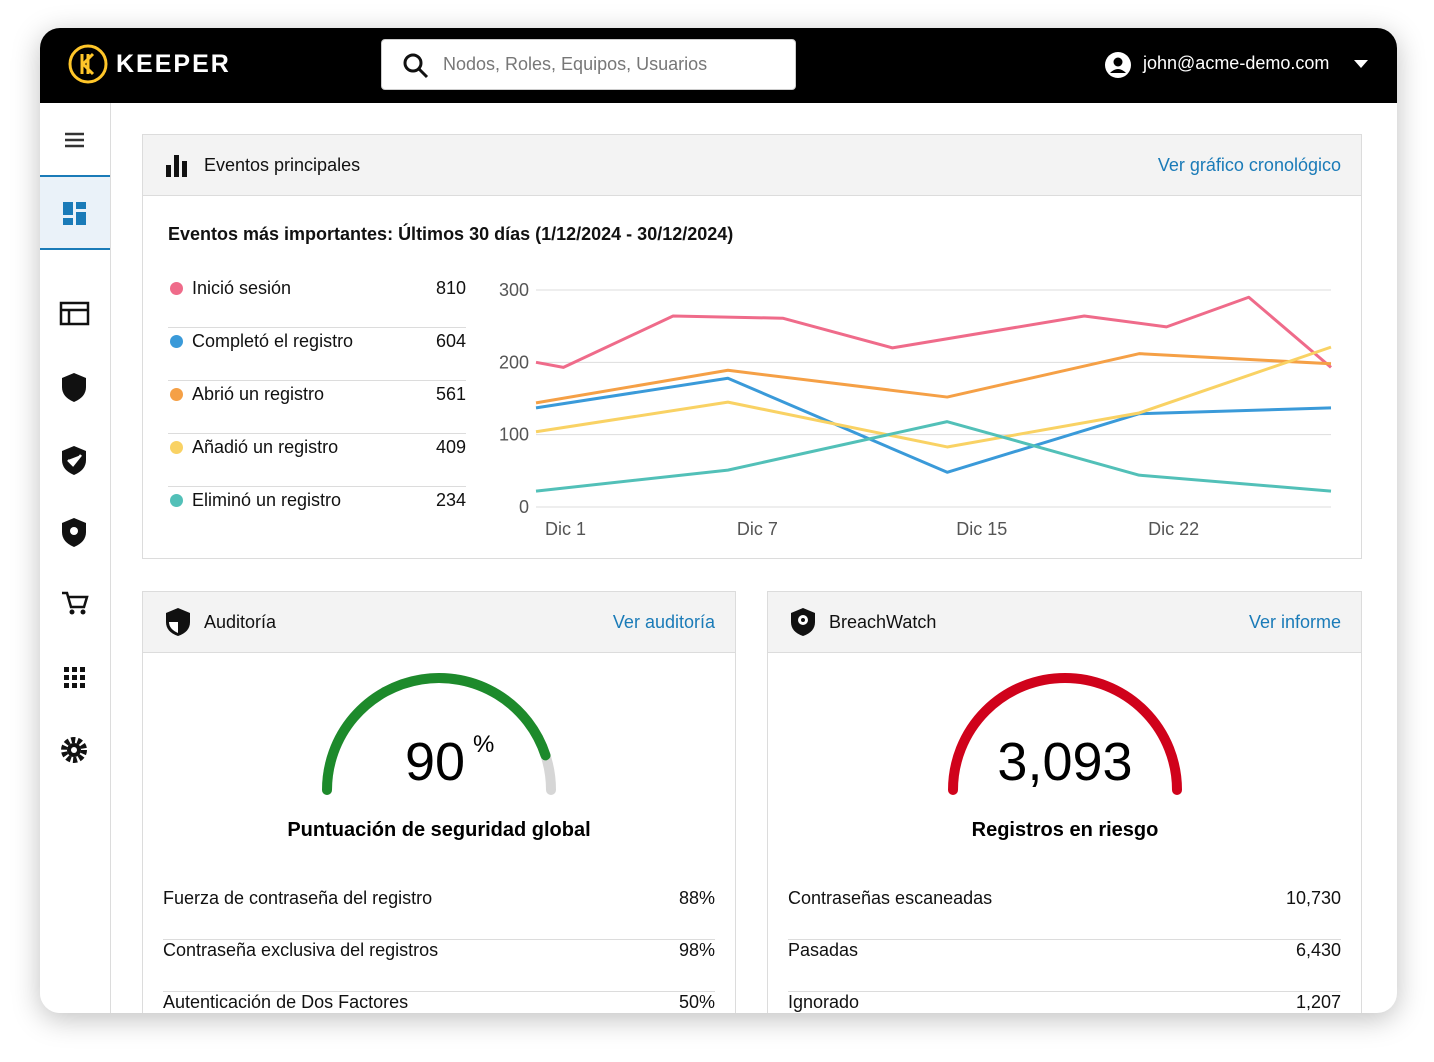  I want to click on search-placeholder: Nodos, Roles, Equipos, Usuarios, so click(575, 64).